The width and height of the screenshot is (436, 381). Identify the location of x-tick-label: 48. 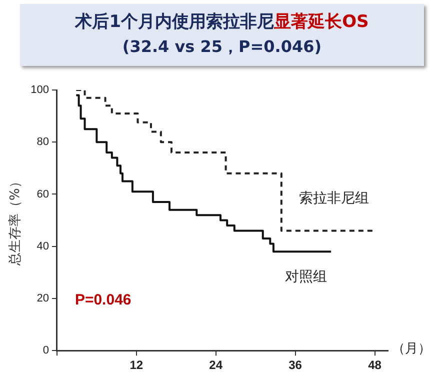
(375, 365).